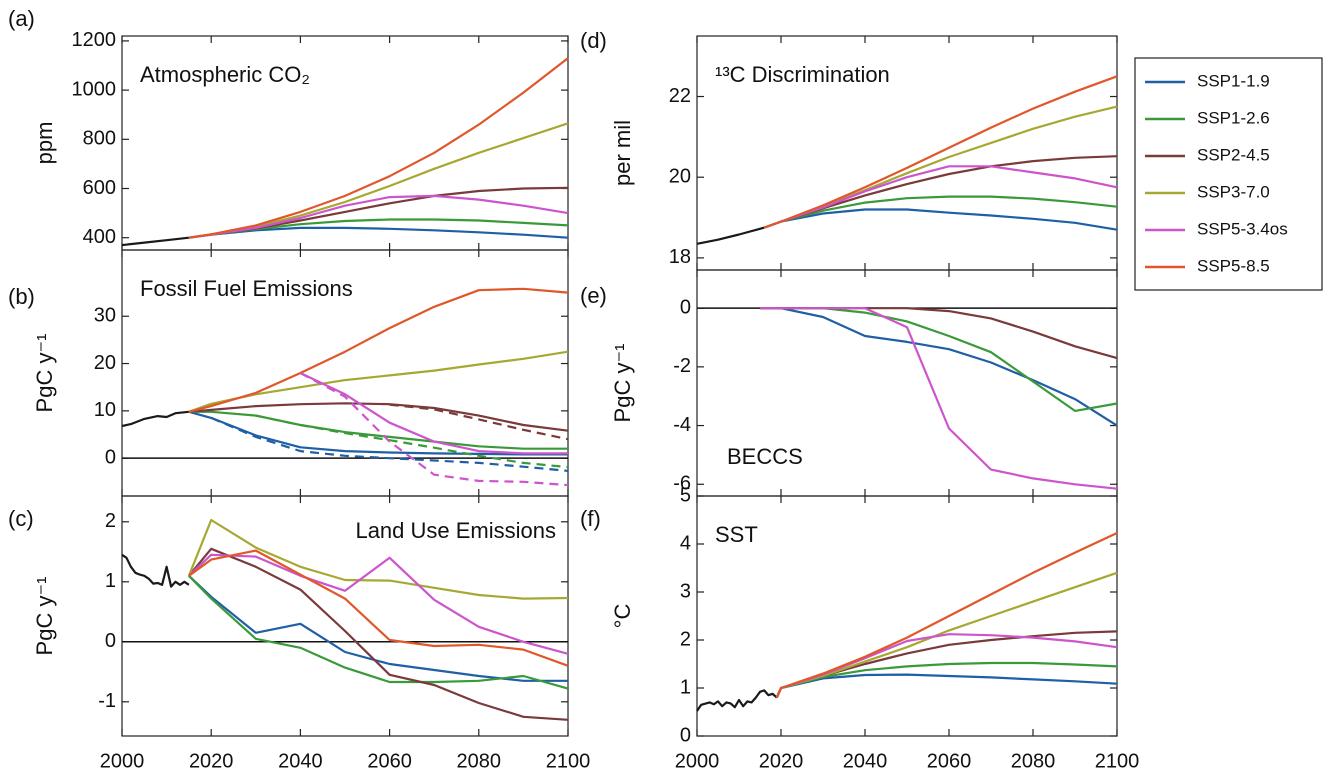  Describe the element at coordinates (99, 237) in the screenshot. I see `y-tick-label: 400` at that location.